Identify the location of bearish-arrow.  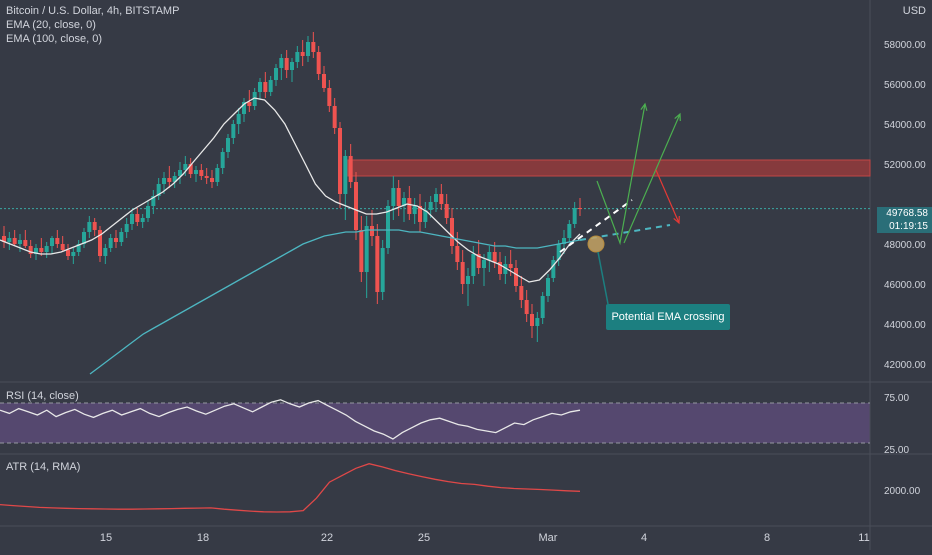
(667, 196).